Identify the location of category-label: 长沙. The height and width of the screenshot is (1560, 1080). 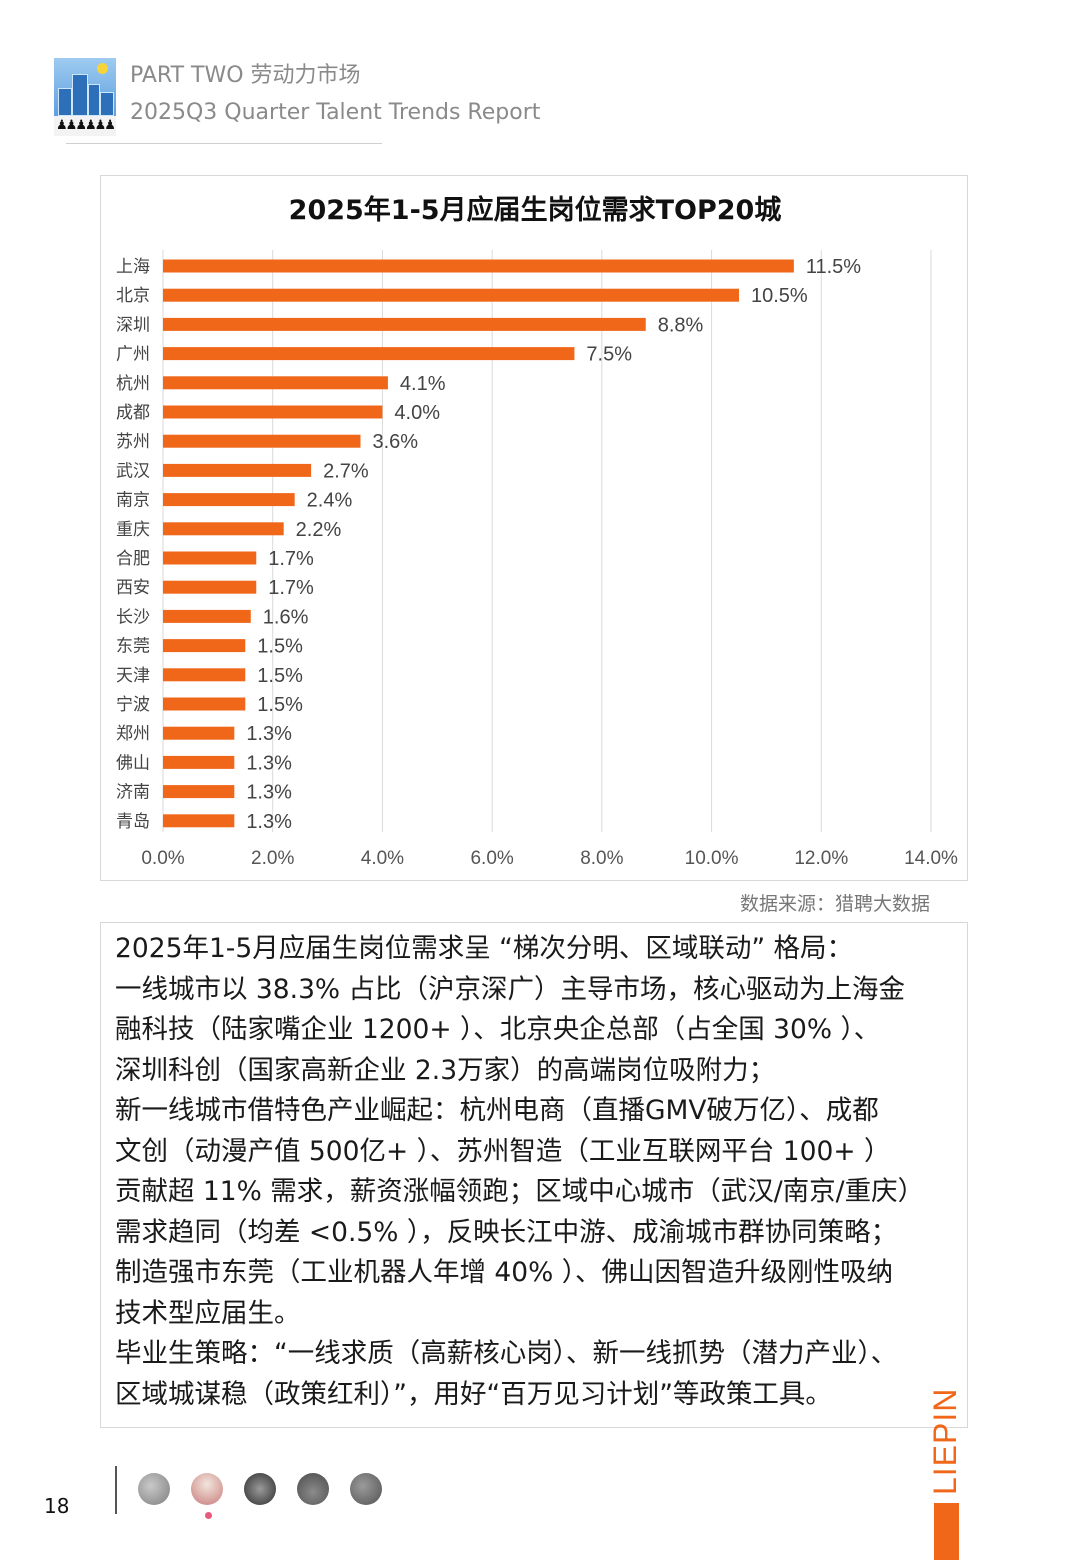
(133, 617).